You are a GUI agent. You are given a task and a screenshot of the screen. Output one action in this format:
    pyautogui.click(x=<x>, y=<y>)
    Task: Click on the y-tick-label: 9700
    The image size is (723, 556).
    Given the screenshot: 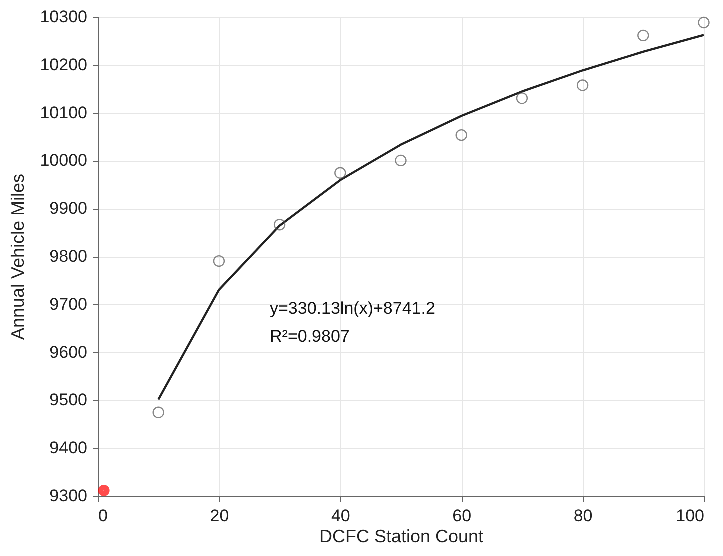 What is the action you would take?
    pyautogui.click(x=69, y=304)
    